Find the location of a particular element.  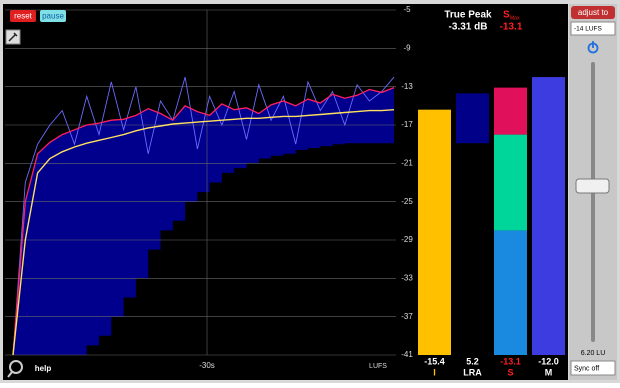

sync-select is located at coordinates (593, 368).